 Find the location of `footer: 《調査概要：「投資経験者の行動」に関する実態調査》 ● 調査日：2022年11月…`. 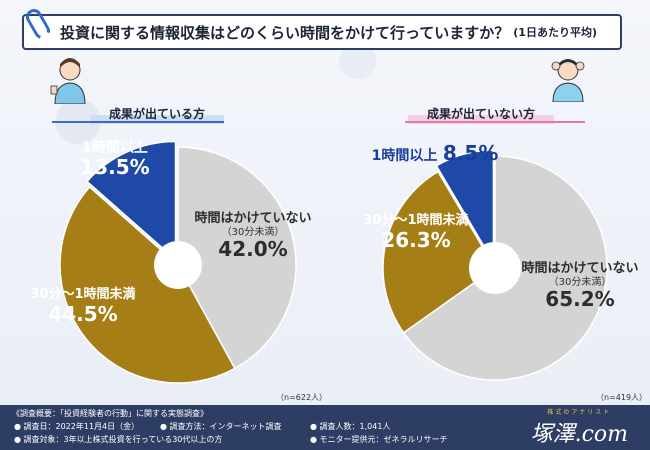

footer: 《調査概要：「投資経験者の行動」に関する実態調査》 ● 調査日：2022年11月… is located at coordinates (325, 427).